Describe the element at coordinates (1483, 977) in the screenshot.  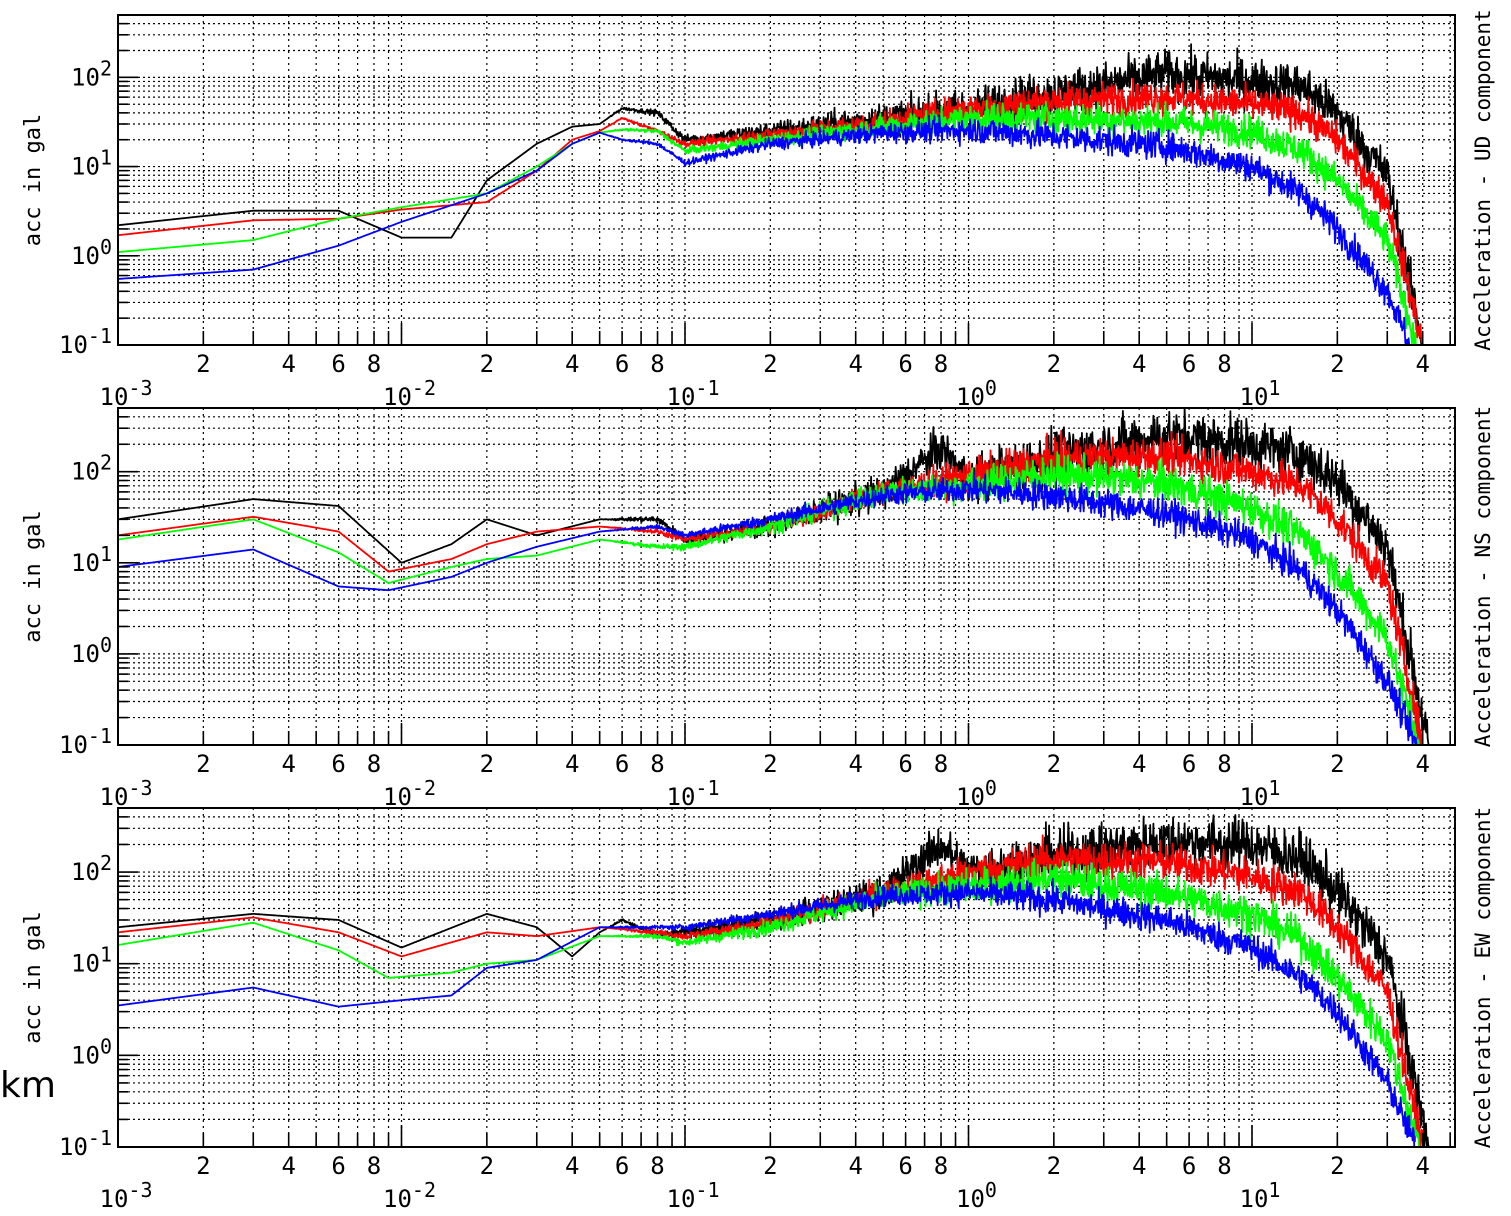
I see `component-label: Acceleration - EW component` at that location.